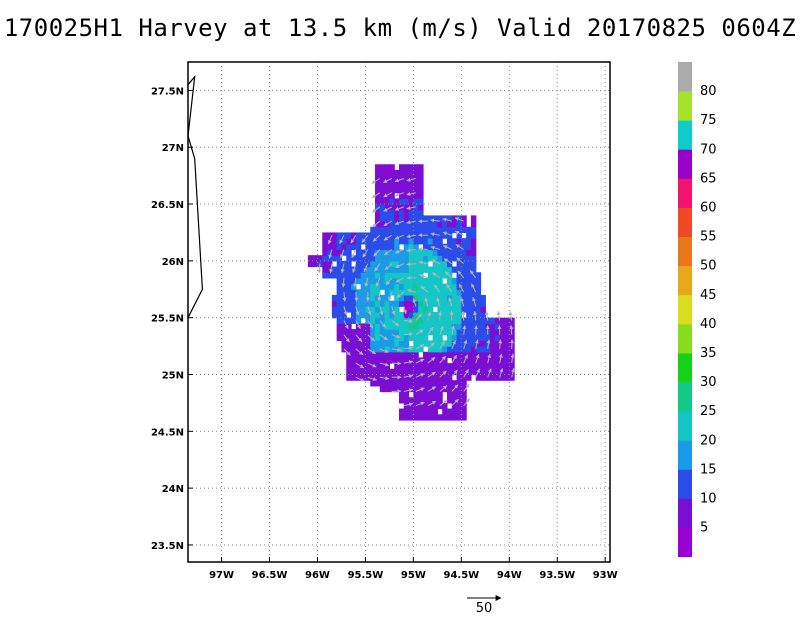 The width and height of the screenshot is (800, 618). What do you see at coordinates (509, 575) in the screenshot?
I see `x-tick-label: 94W` at bounding box center [509, 575].